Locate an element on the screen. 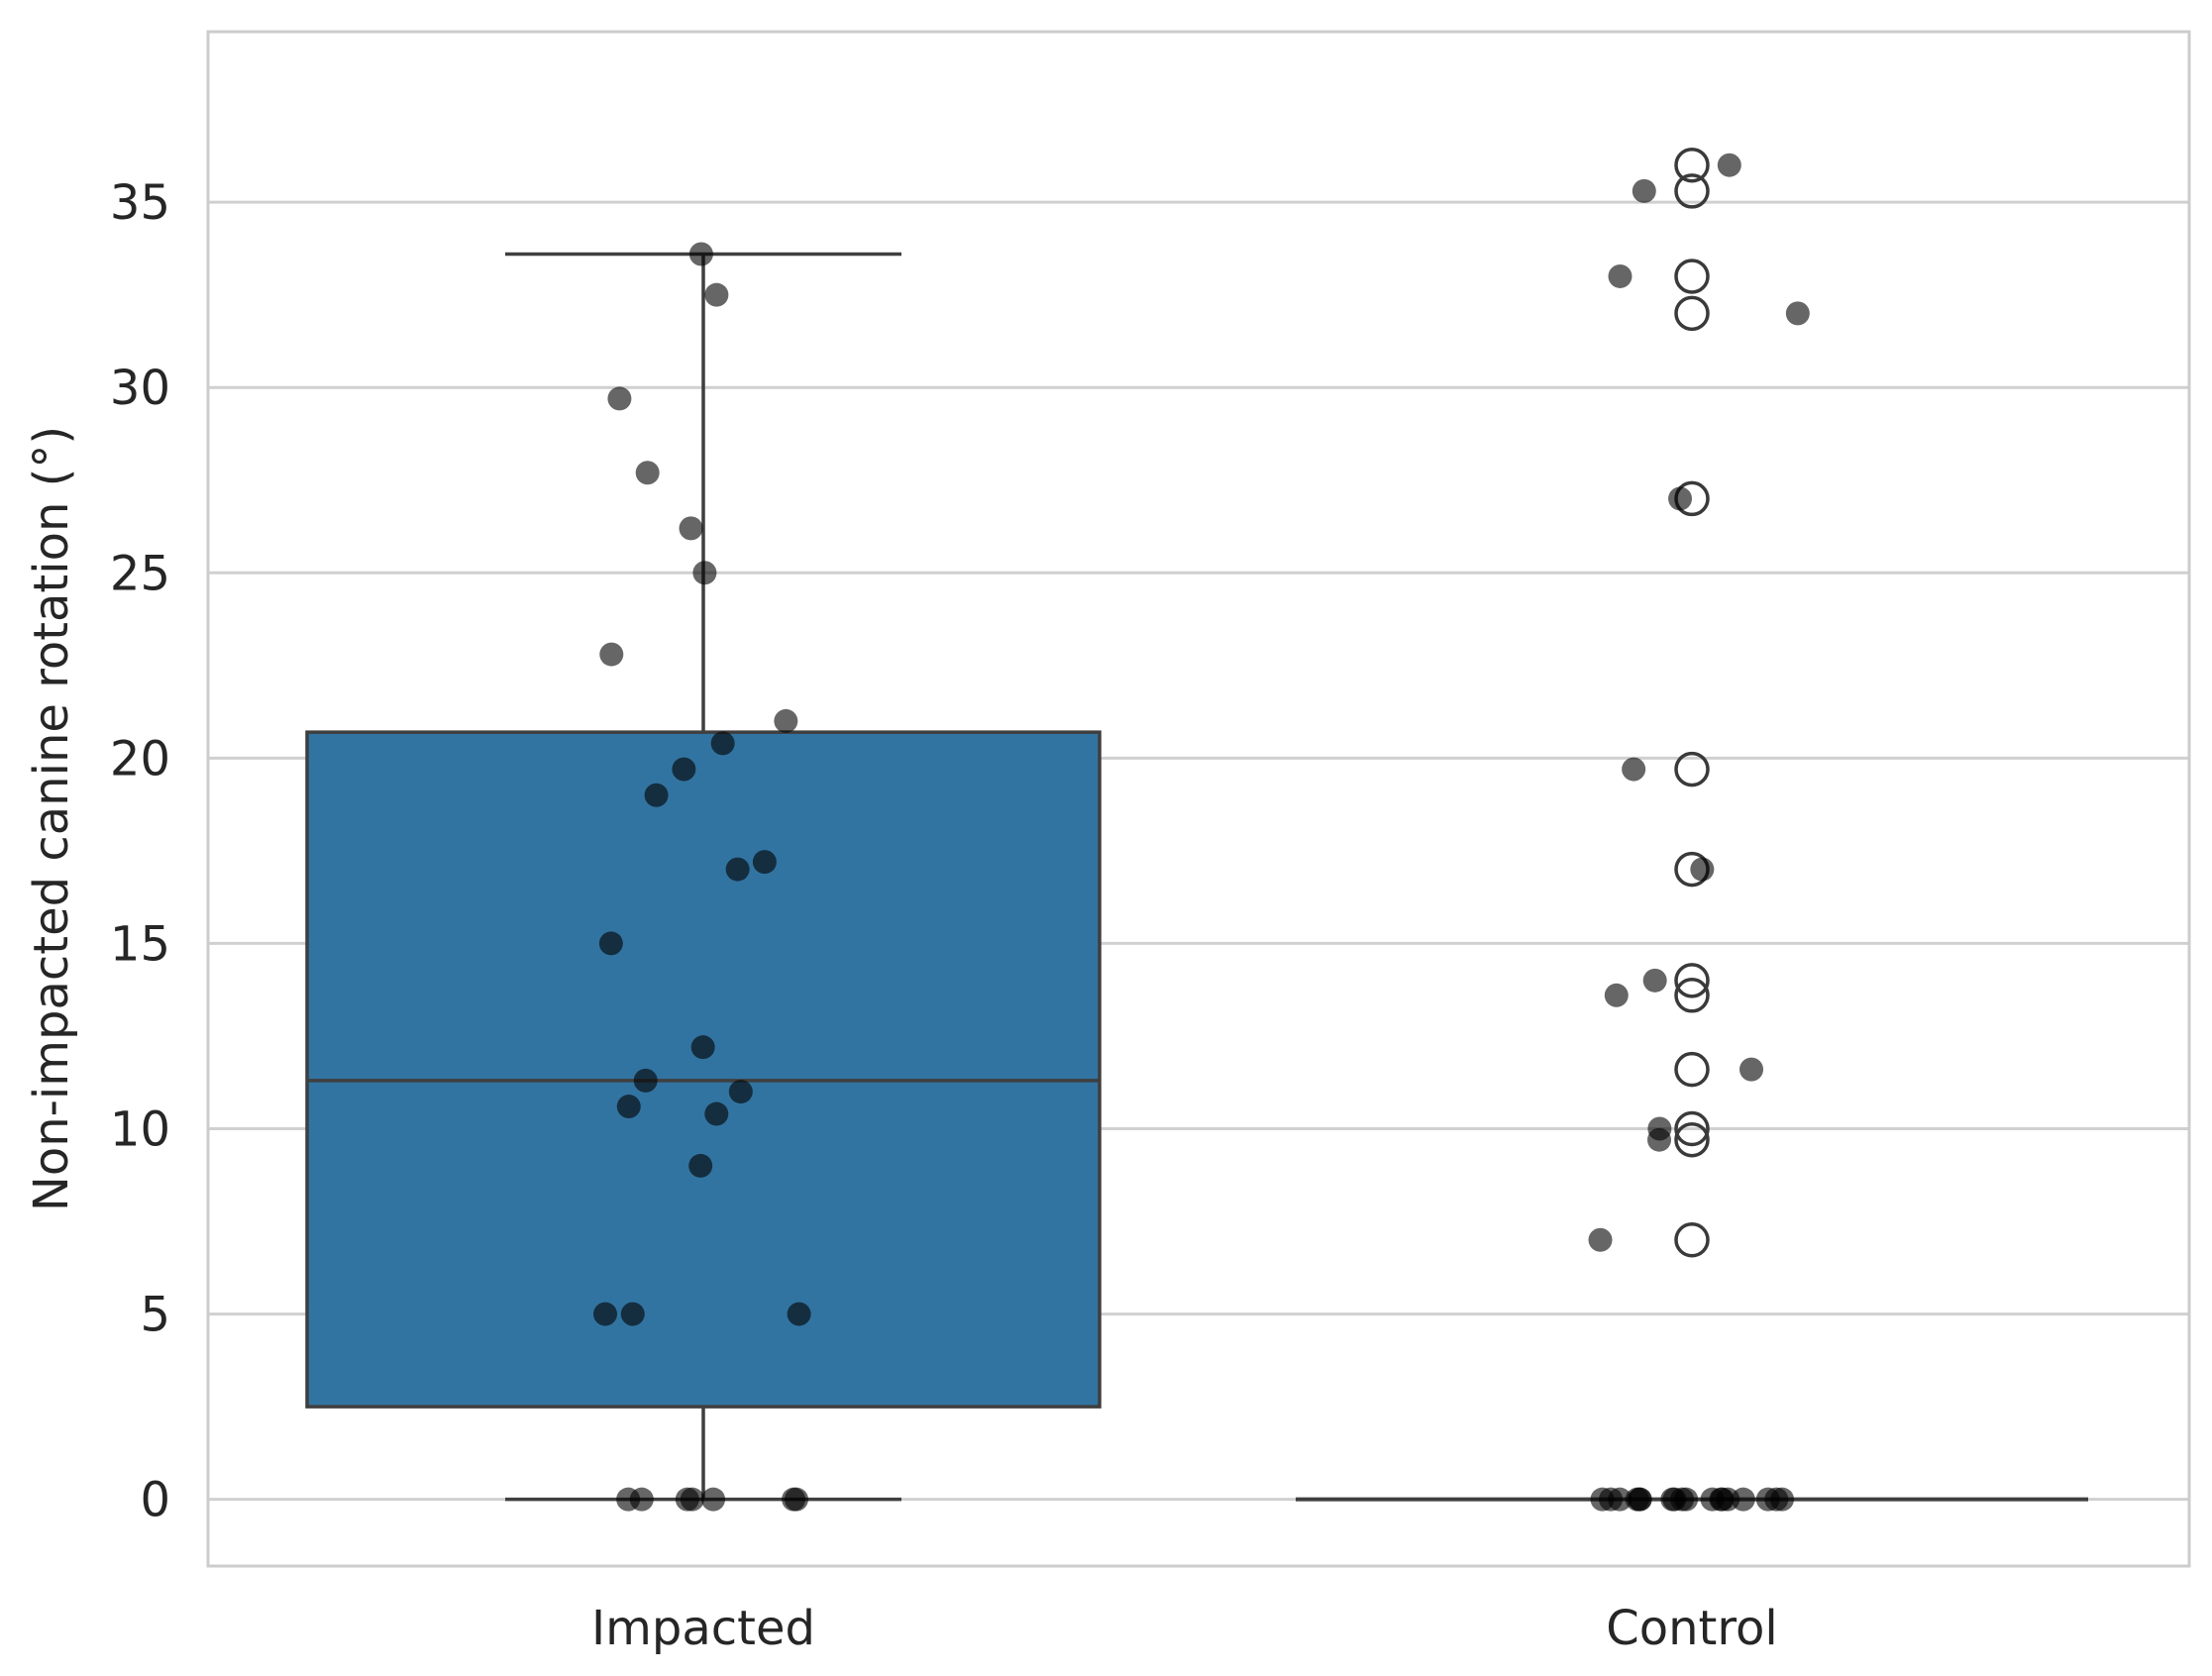 The height and width of the screenshot is (1676, 2212). y-tick-label: 5 is located at coordinates (155, 1315).